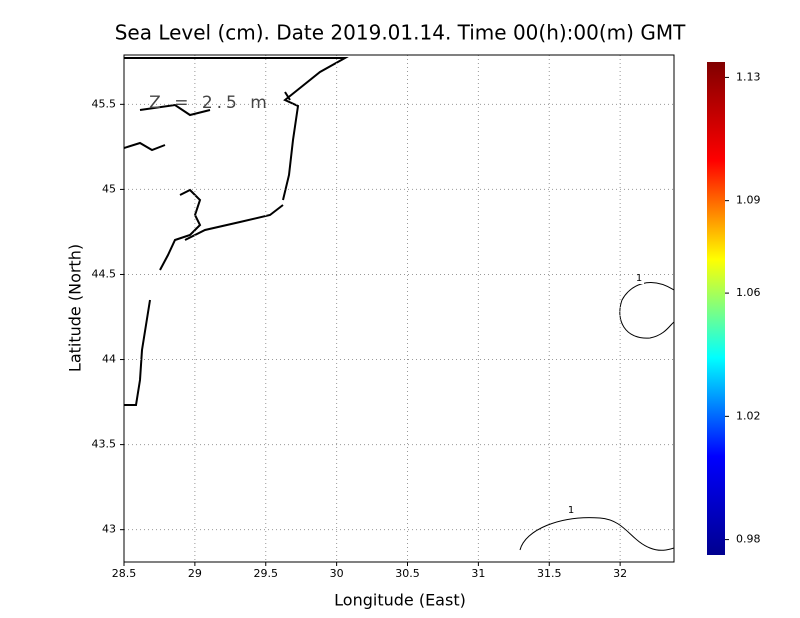  What do you see at coordinates (207, 248) in the screenshot?
I see `coastline` at bounding box center [207, 248].